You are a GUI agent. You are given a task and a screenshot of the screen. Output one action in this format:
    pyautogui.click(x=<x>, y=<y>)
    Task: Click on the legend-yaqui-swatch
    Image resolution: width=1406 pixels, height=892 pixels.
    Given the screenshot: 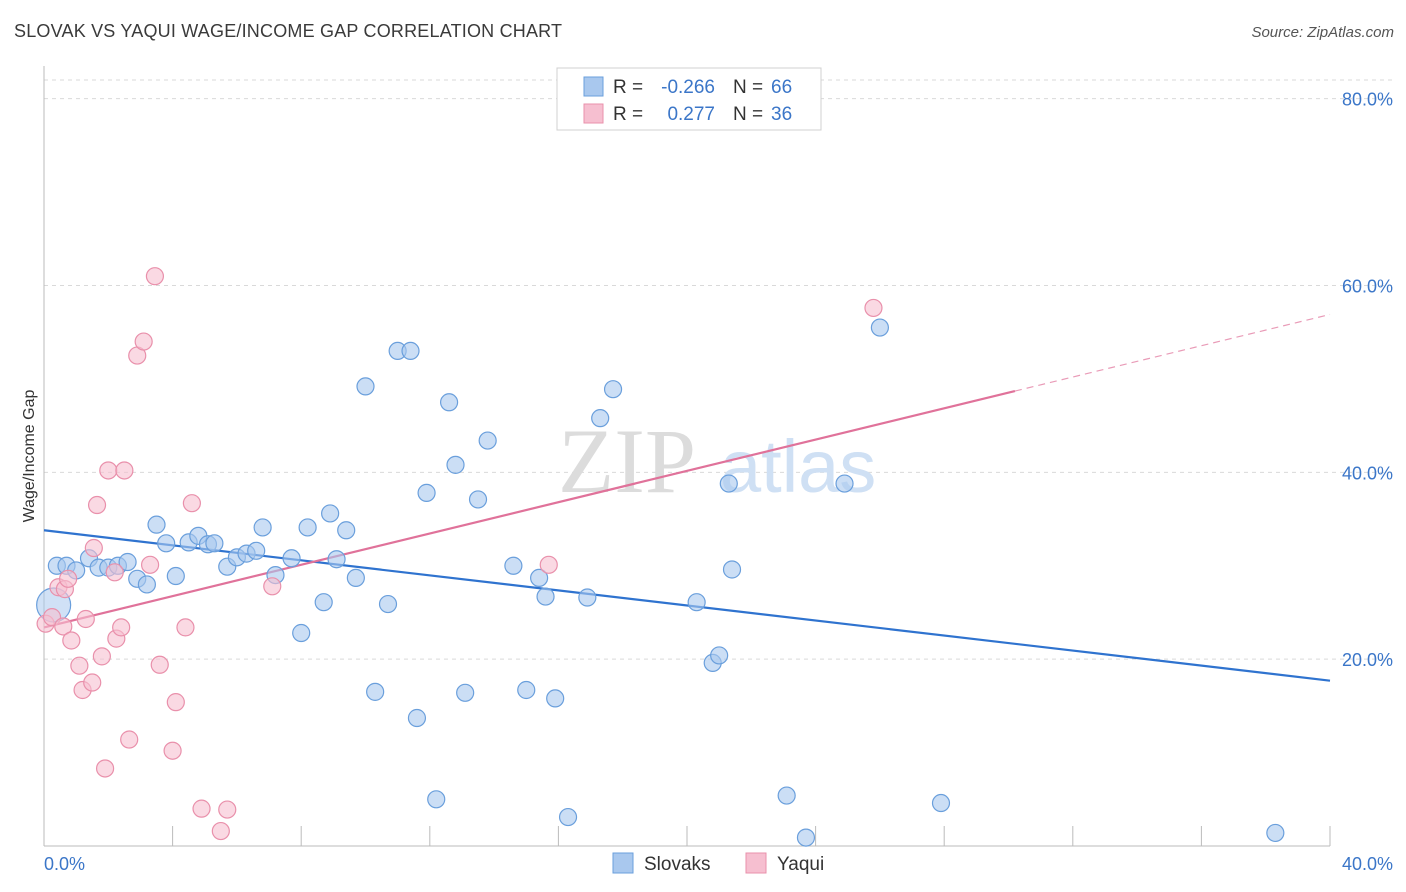 What is the action you would take?
    pyautogui.click(x=756, y=863)
    